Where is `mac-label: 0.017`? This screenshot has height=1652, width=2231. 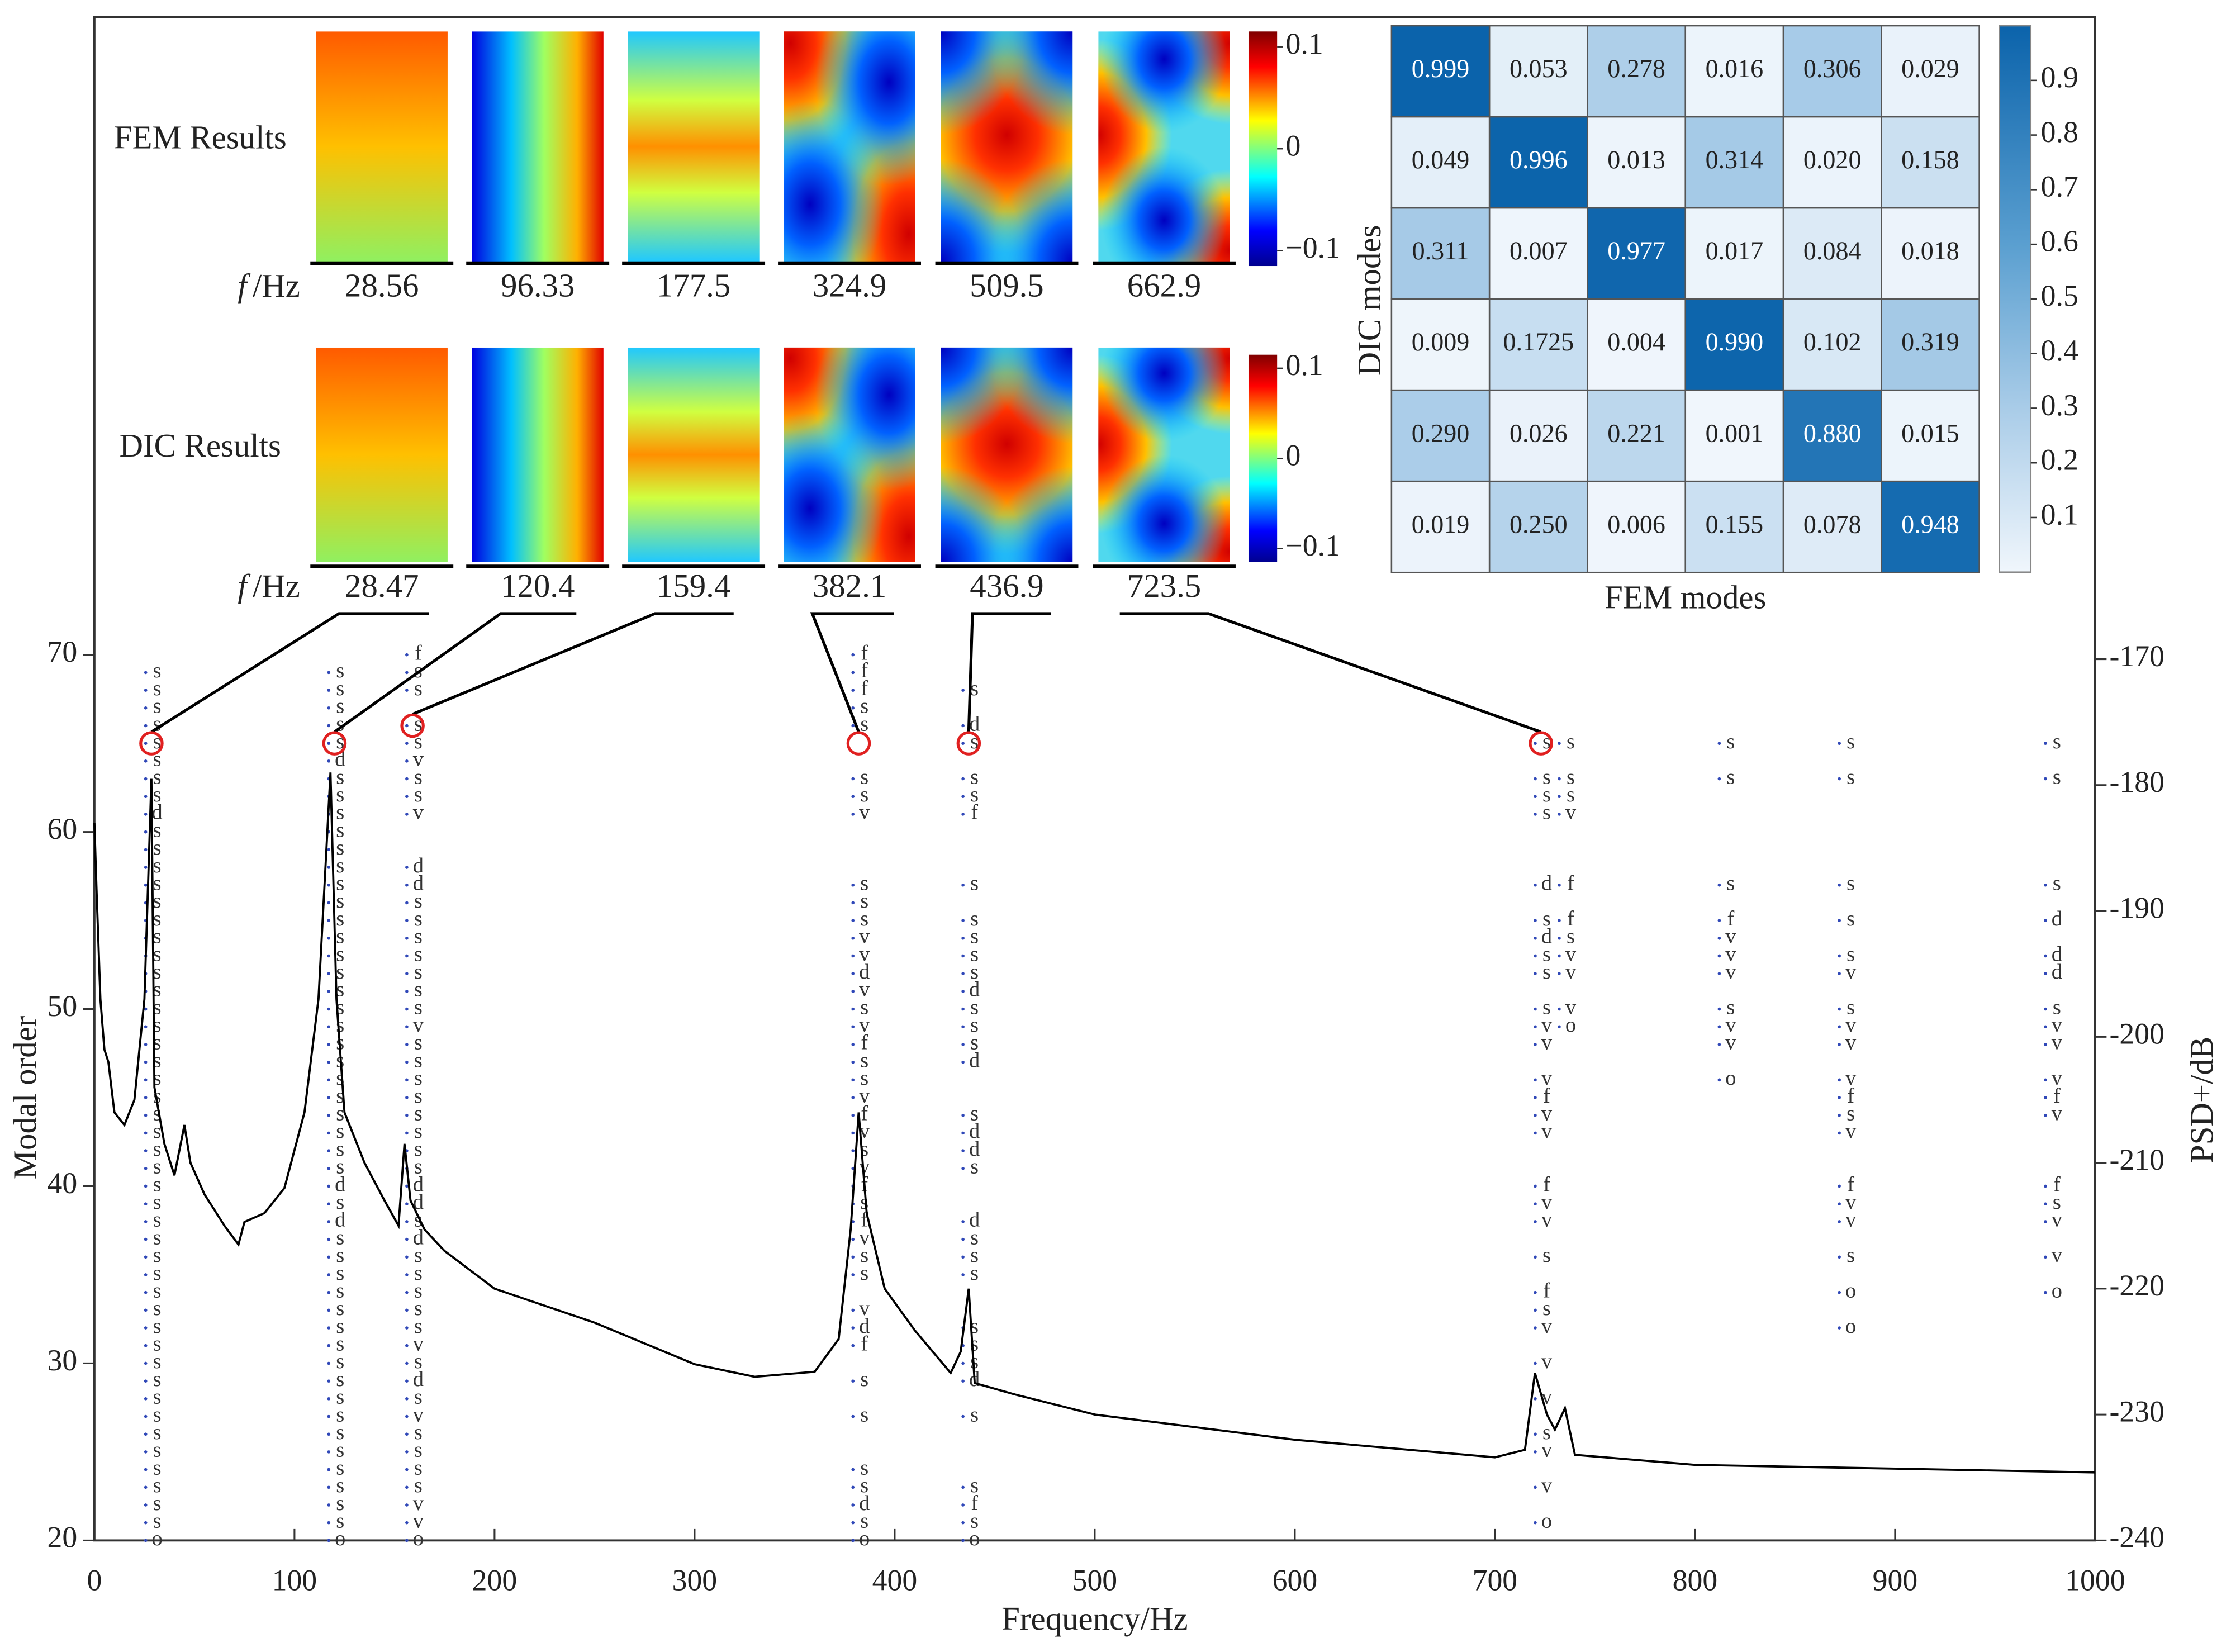 mac-label: 0.017 is located at coordinates (1735, 250).